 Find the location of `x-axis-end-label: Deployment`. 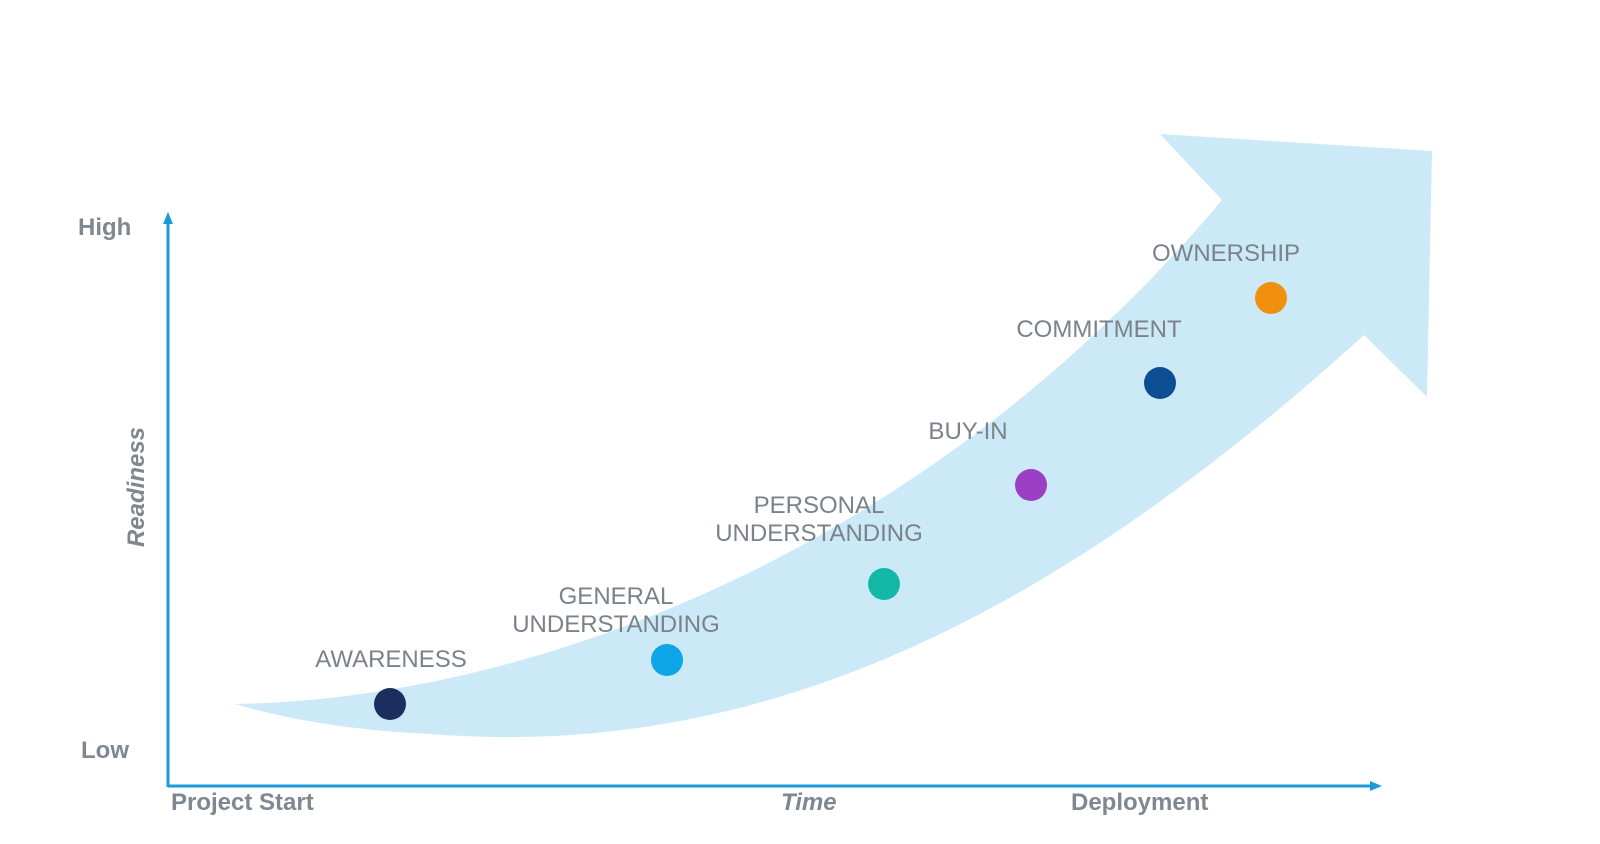

x-axis-end-label: Deployment is located at coordinates (1140, 802).